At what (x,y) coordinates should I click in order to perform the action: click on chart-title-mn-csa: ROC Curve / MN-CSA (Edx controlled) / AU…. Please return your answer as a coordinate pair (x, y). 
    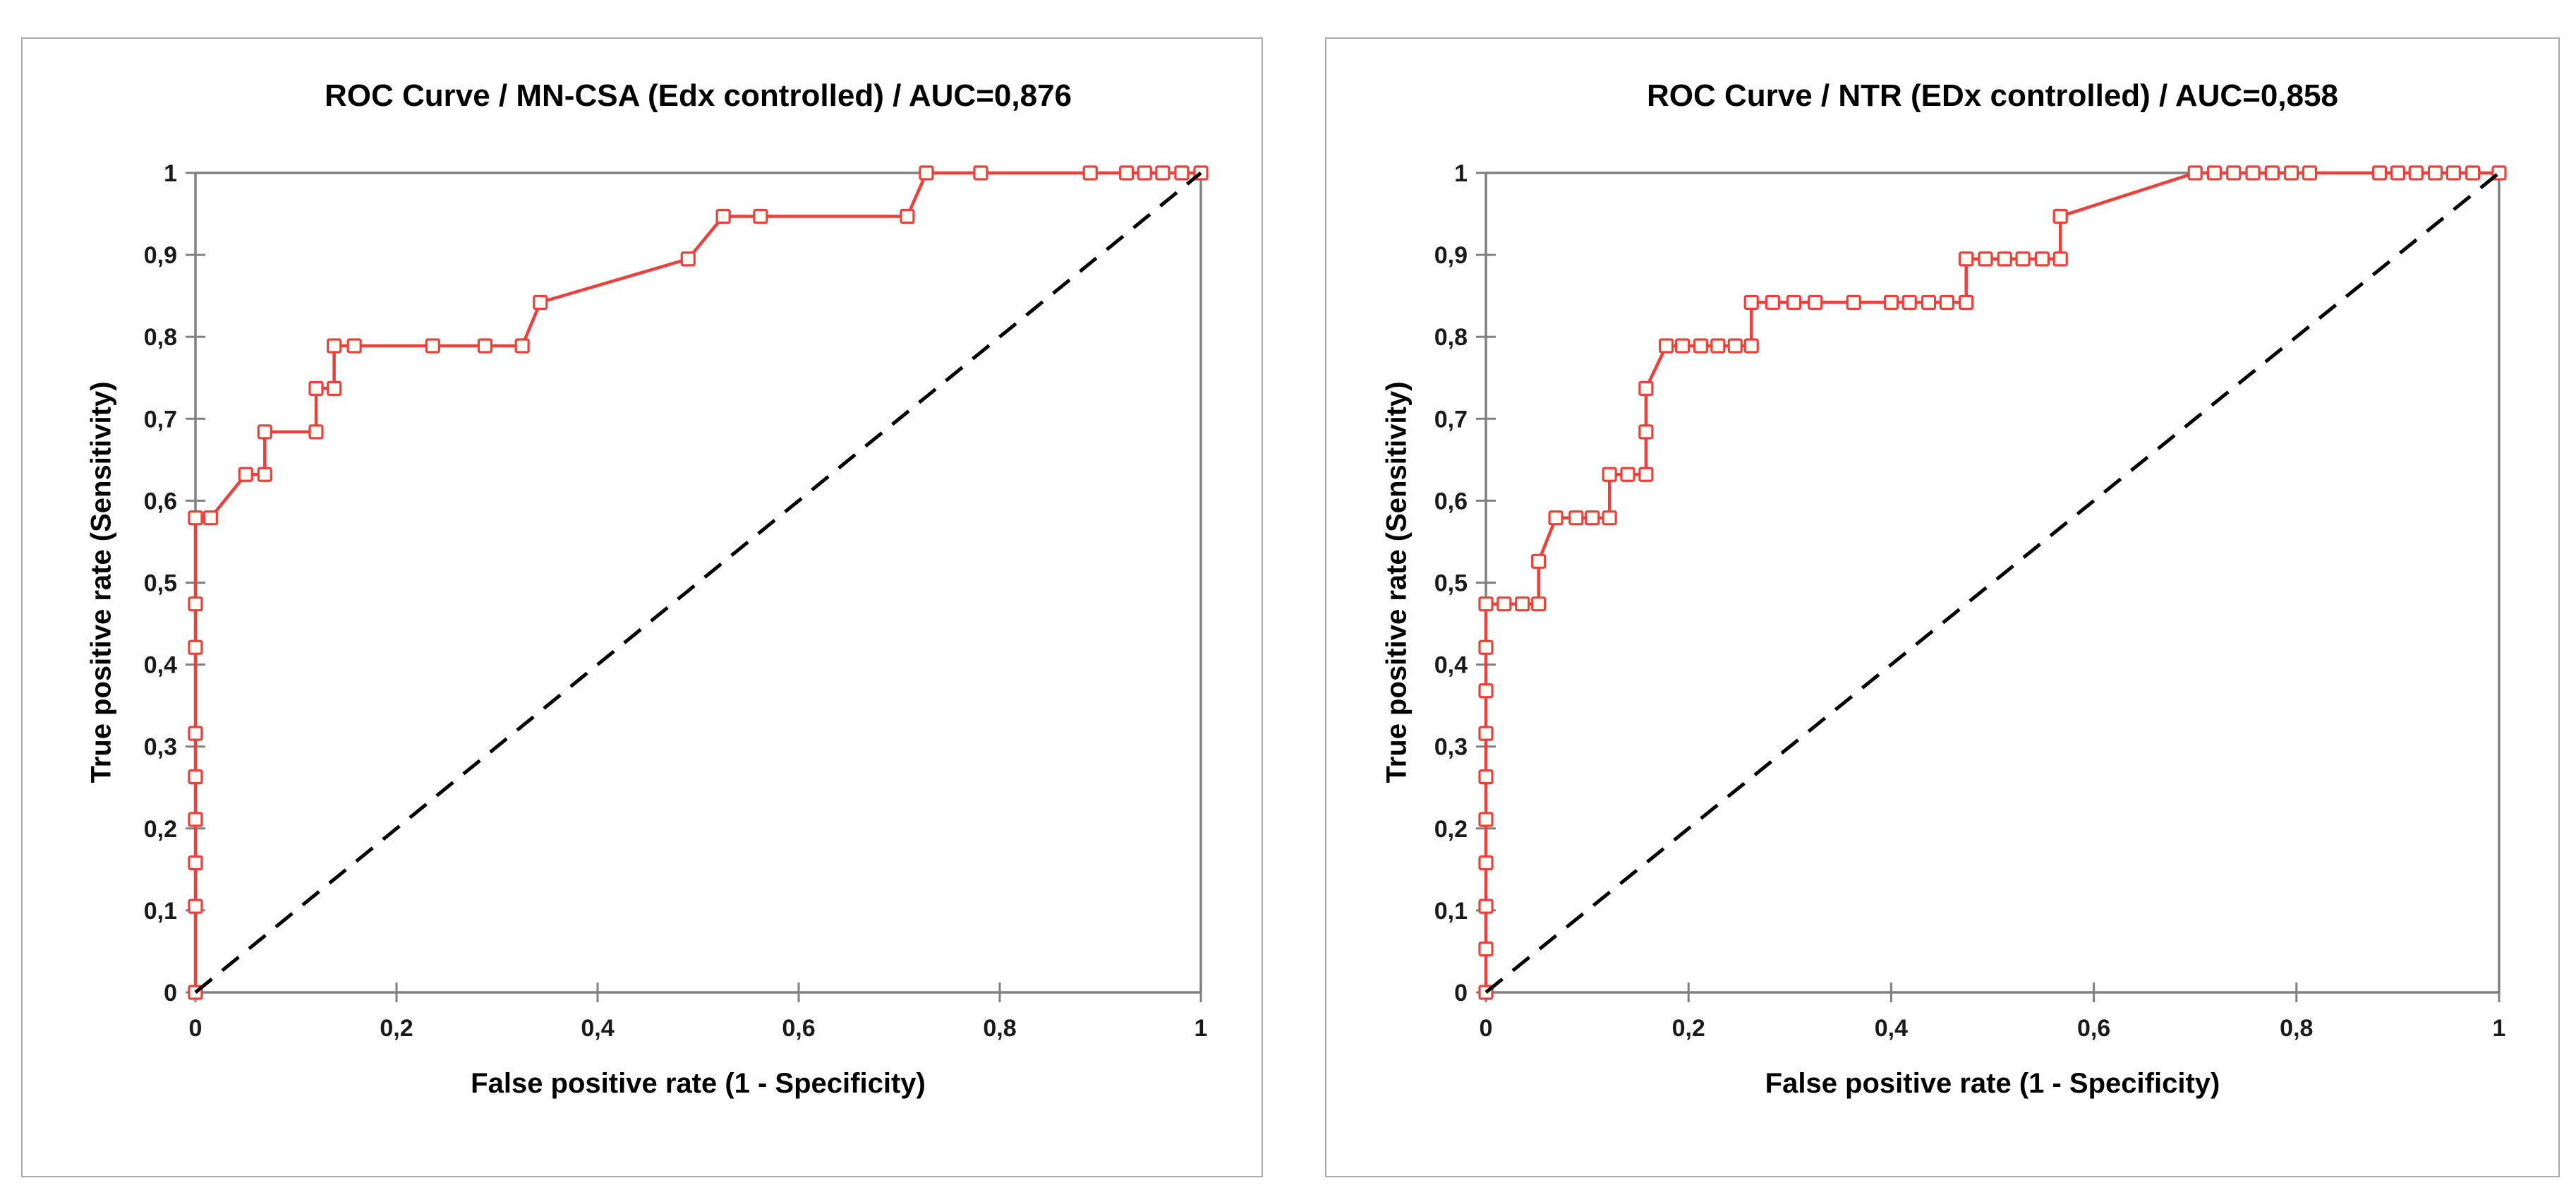
    Looking at the image, I should click on (698, 95).